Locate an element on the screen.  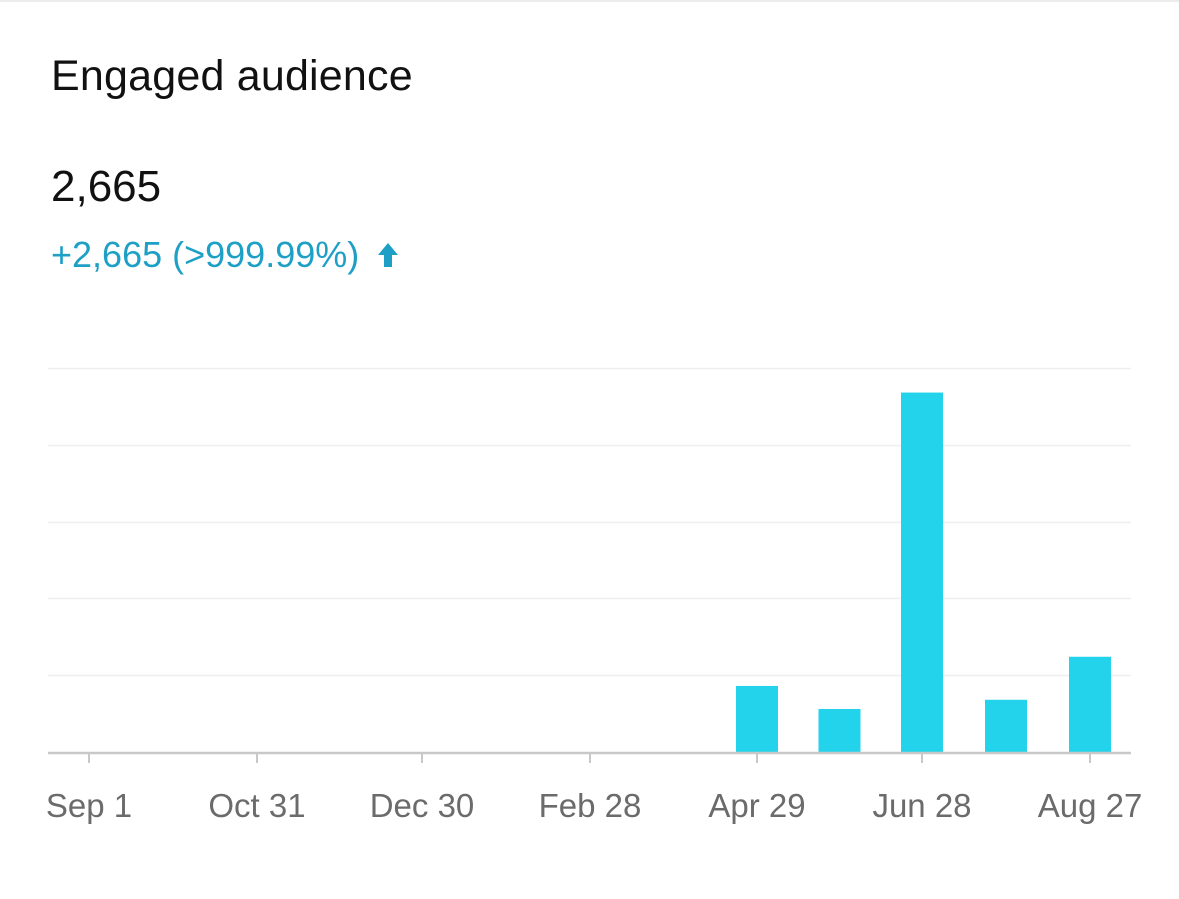
card-title: Engaged audience is located at coordinates (232, 76).